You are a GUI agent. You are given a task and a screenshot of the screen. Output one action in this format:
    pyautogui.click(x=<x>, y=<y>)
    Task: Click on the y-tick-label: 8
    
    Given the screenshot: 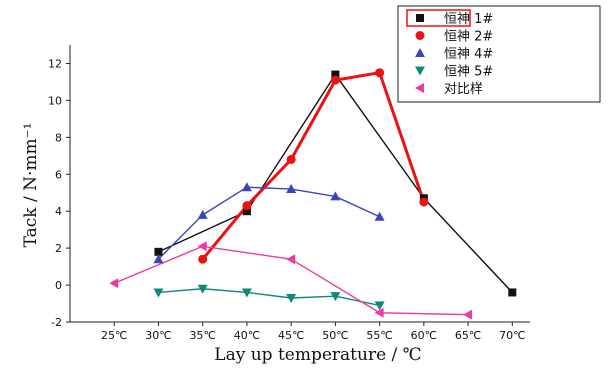 What is the action you would take?
    pyautogui.click(x=58, y=137)
    